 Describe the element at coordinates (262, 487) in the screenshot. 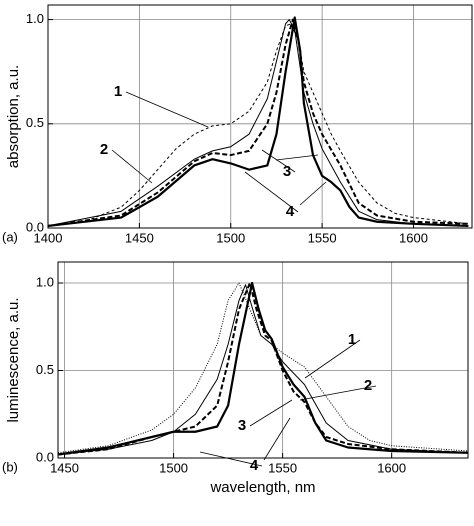

I see `x-axis-label: wavelength, nm` at that location.